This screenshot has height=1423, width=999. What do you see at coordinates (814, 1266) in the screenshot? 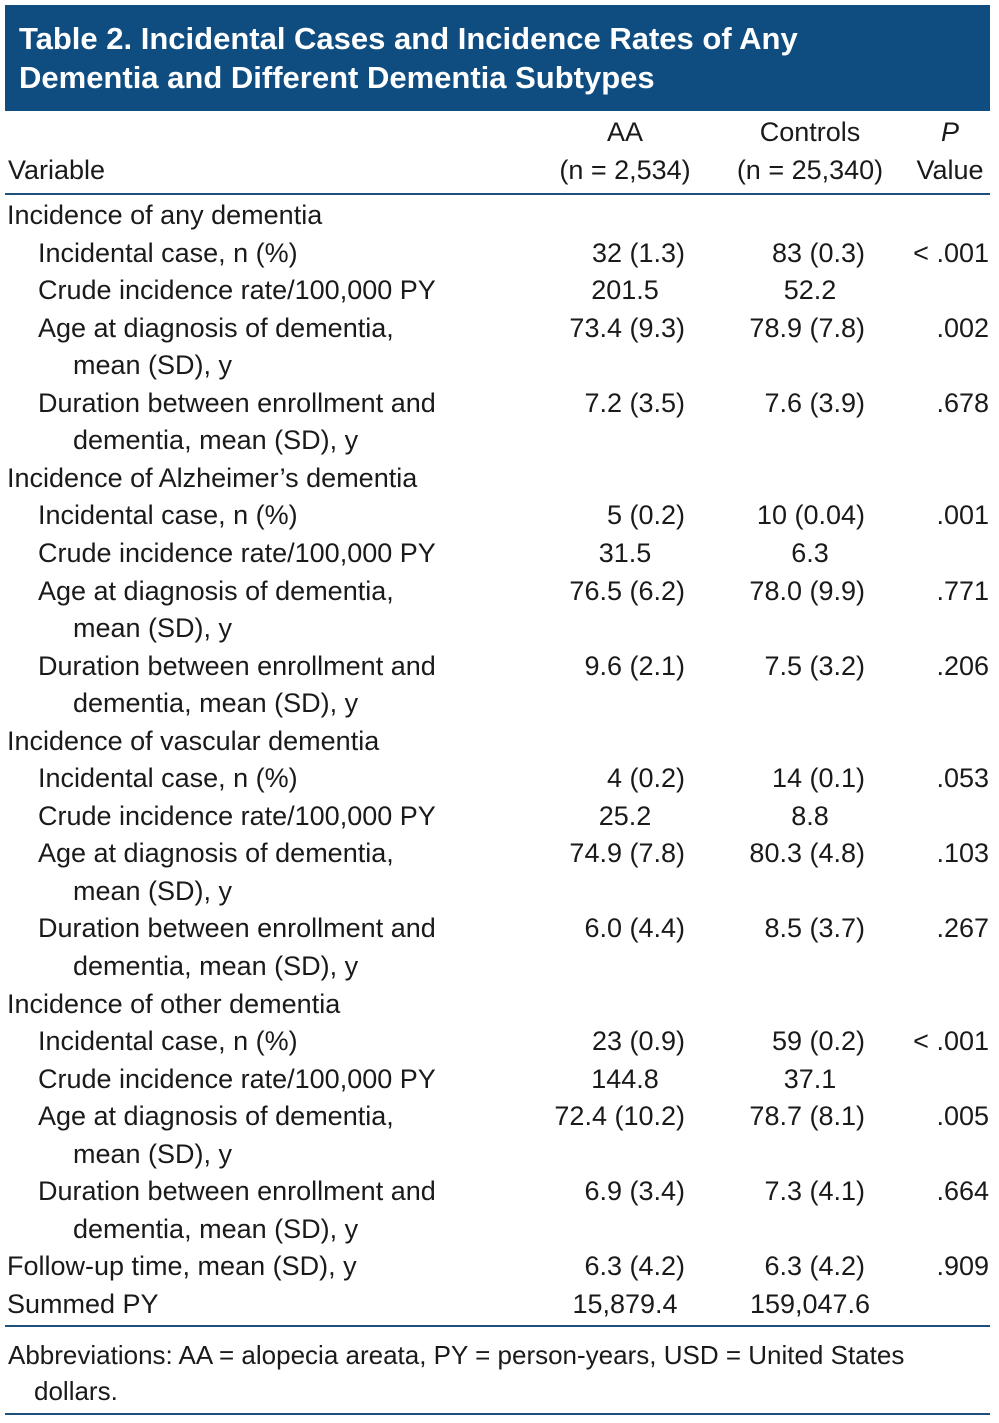
I see `controls-value: 6.3 (4.2)` at bounding box center [814, 1266].